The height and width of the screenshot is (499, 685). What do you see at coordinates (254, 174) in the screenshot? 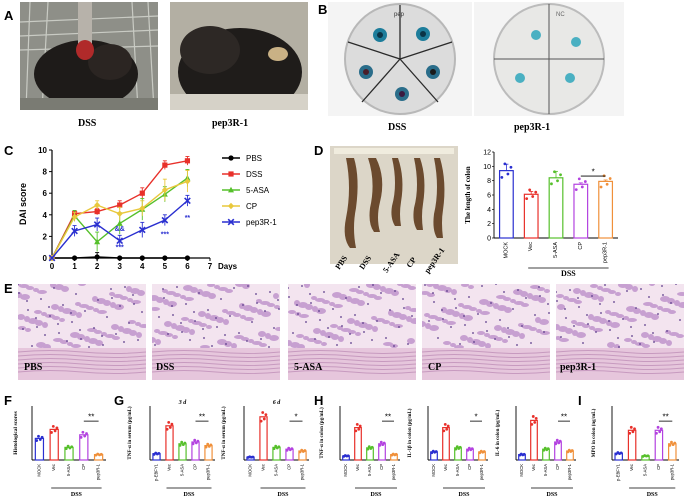
I see `c-legend-label: DSS` at bounding box center [254, 174].